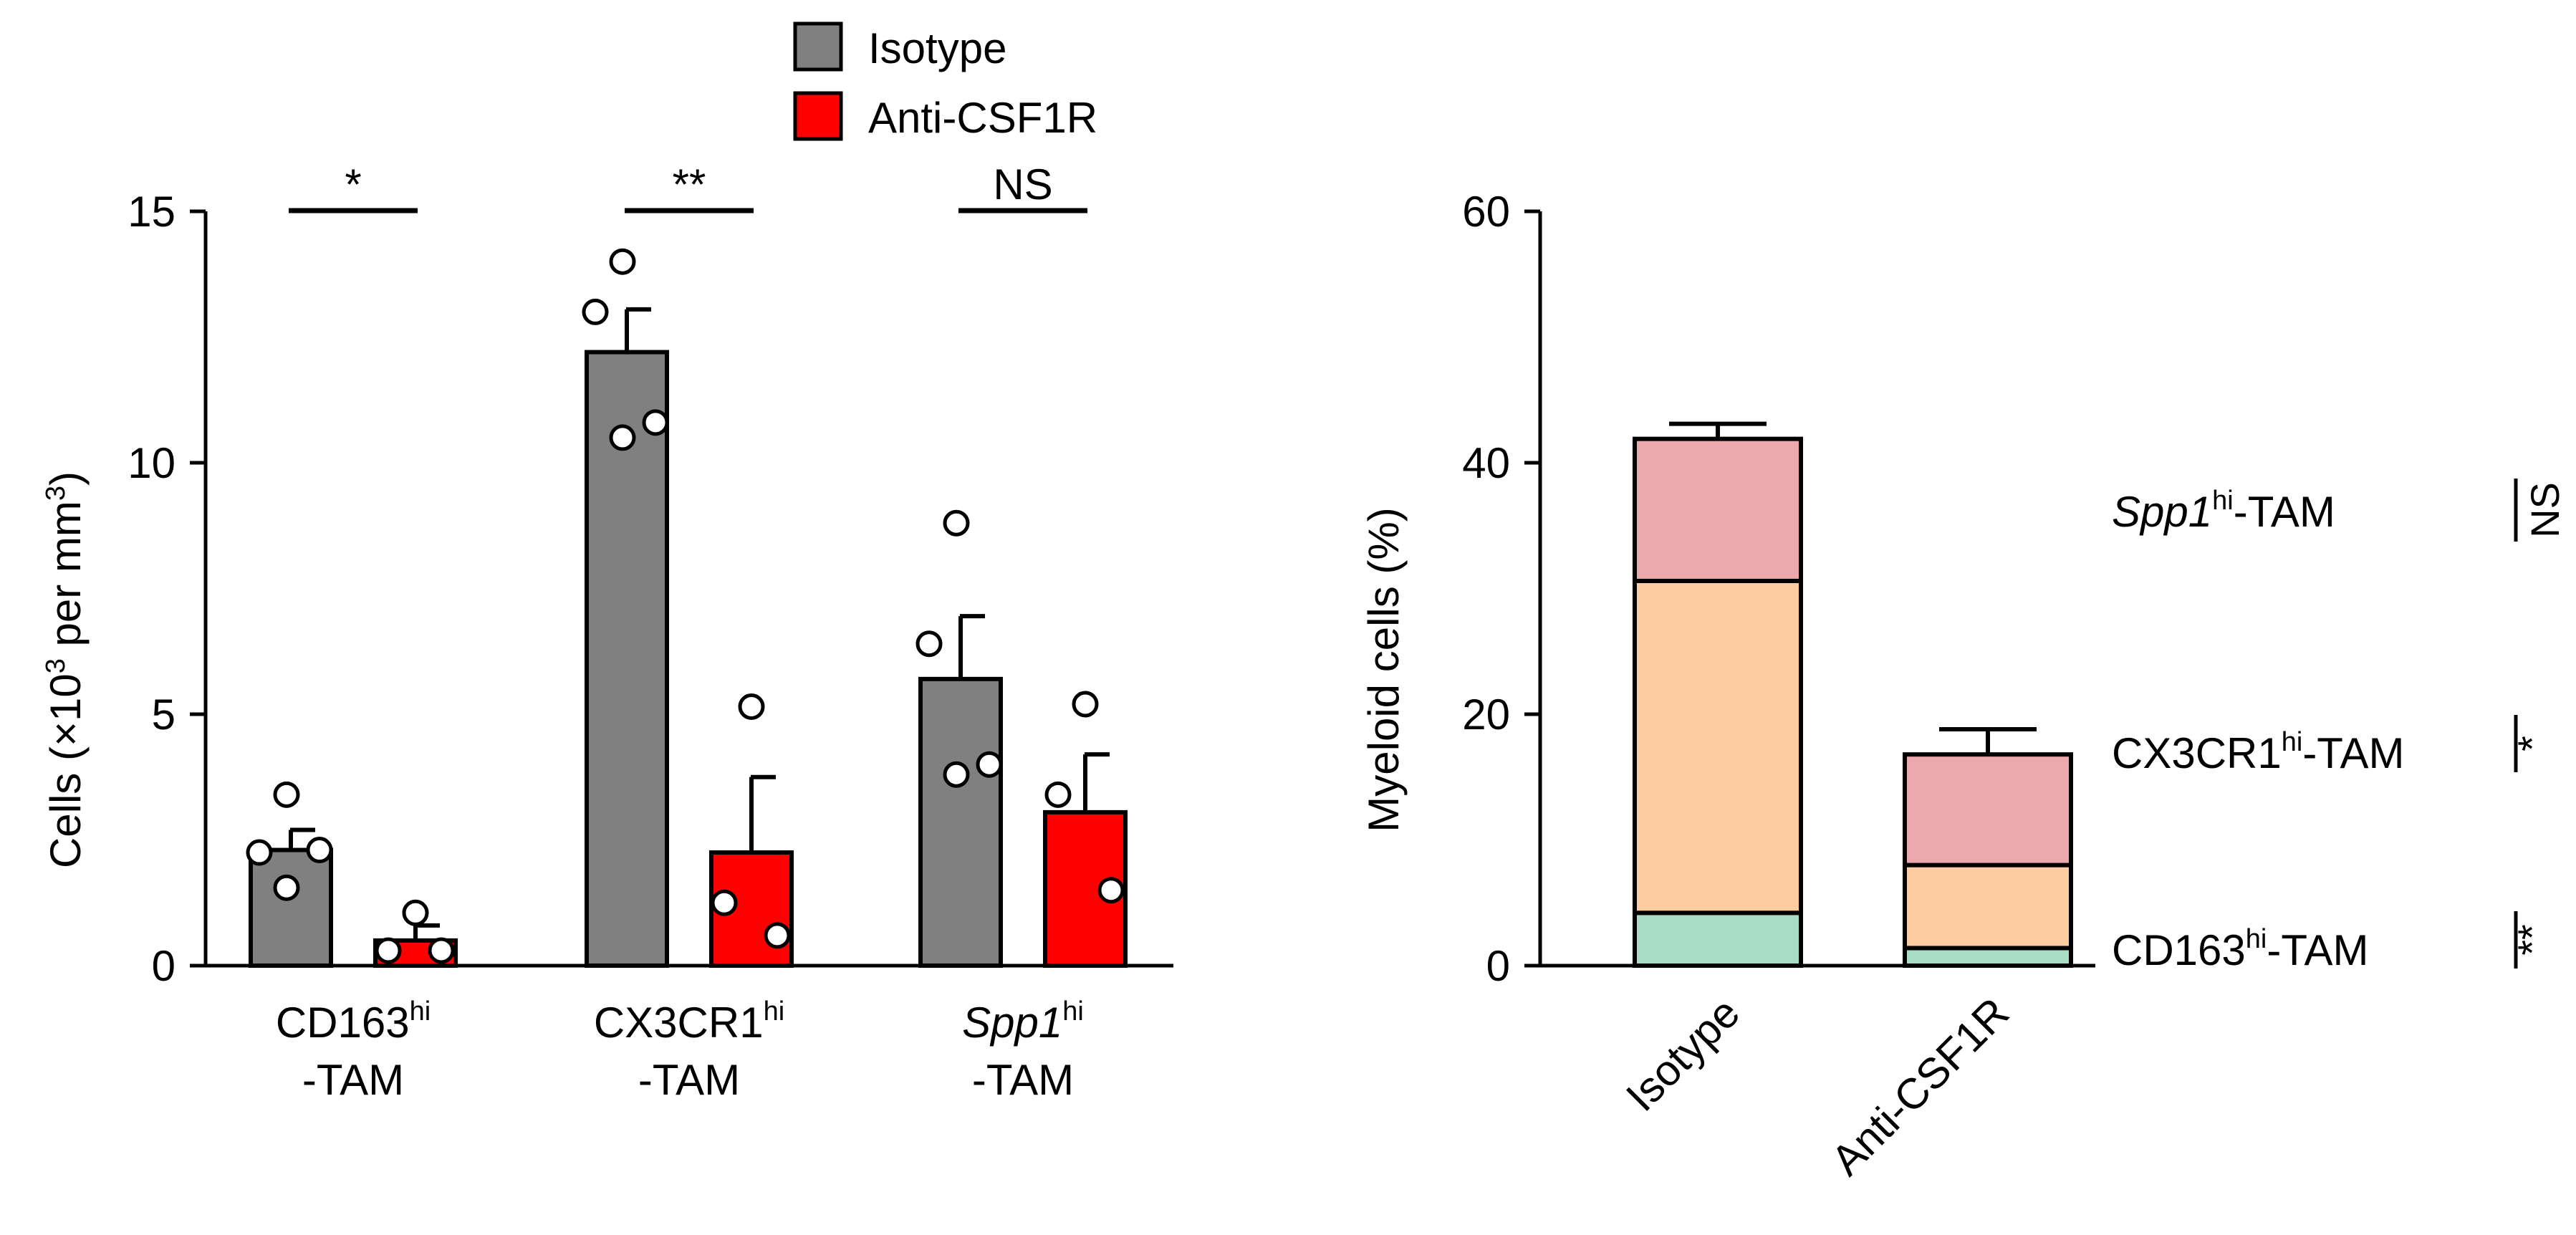 The height and width of the screenshot is (1235, 2576). What do you see at coordinates (1486, 212) in the screenshot?
I see `right-y-tick-label-3: 60` at bounding box center [1486, 212].